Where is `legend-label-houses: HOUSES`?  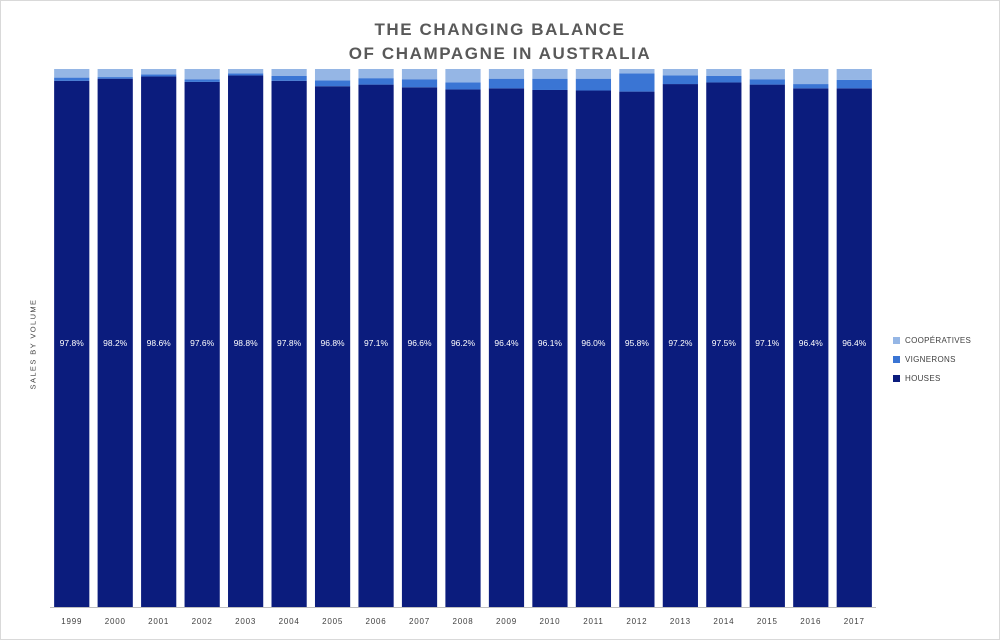
legend-label-houses: HOUSES is located at coordinates (923, 378).